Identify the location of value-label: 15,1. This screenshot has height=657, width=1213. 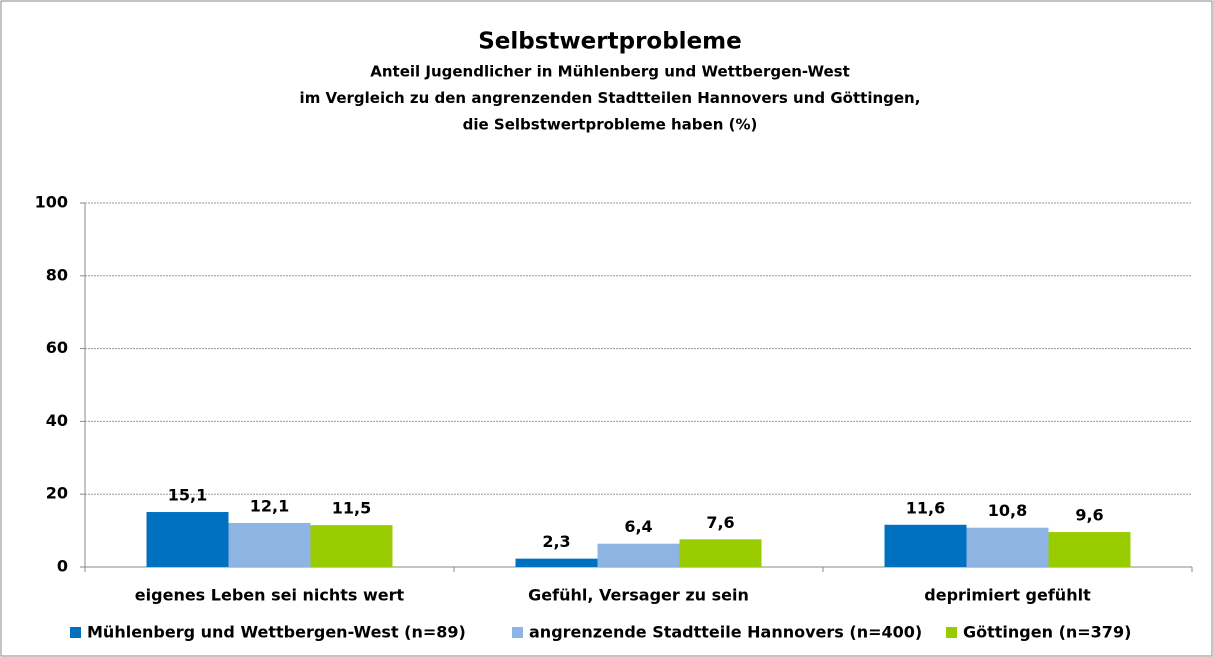
(187, 495).